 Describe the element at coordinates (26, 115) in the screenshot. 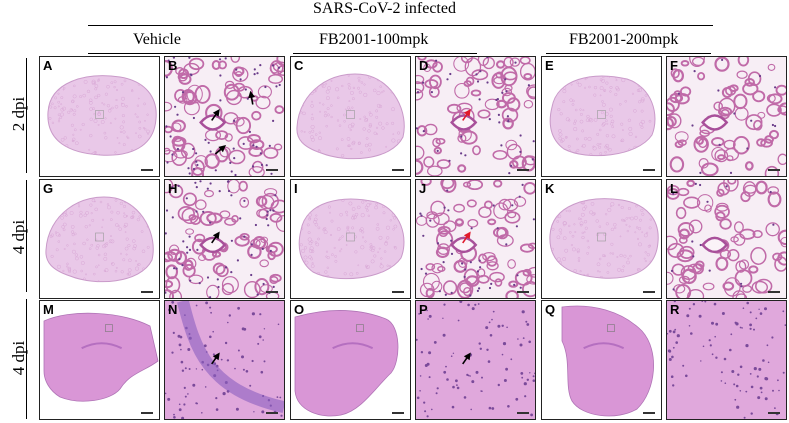

I see `row1-bracket` at that location.